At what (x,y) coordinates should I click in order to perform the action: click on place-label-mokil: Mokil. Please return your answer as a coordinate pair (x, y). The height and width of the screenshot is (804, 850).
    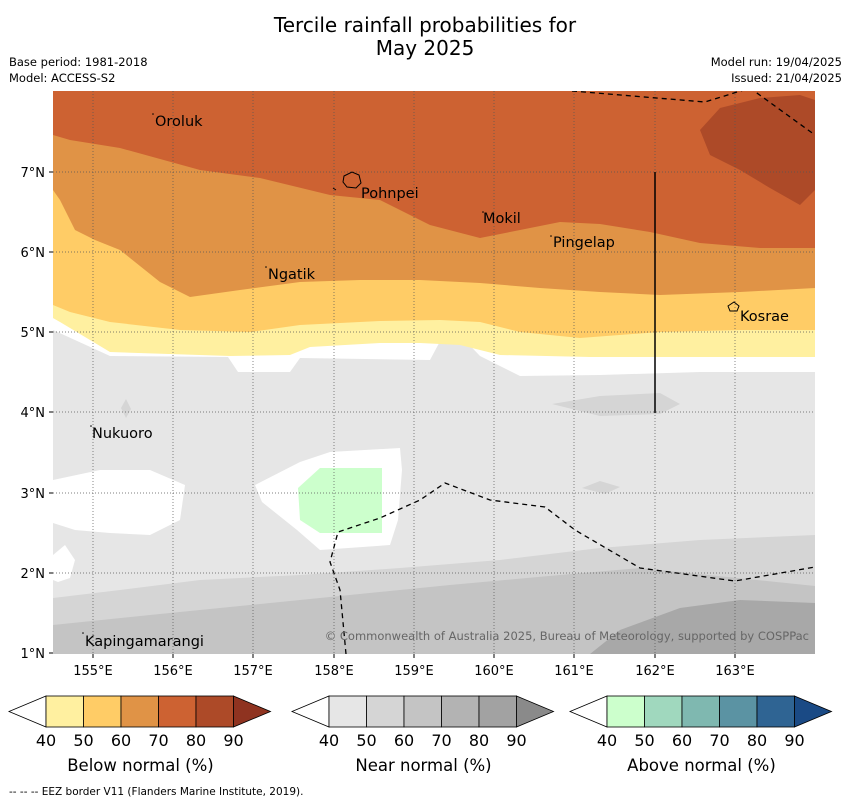
    Looking at the image, I should click on (502, 219).